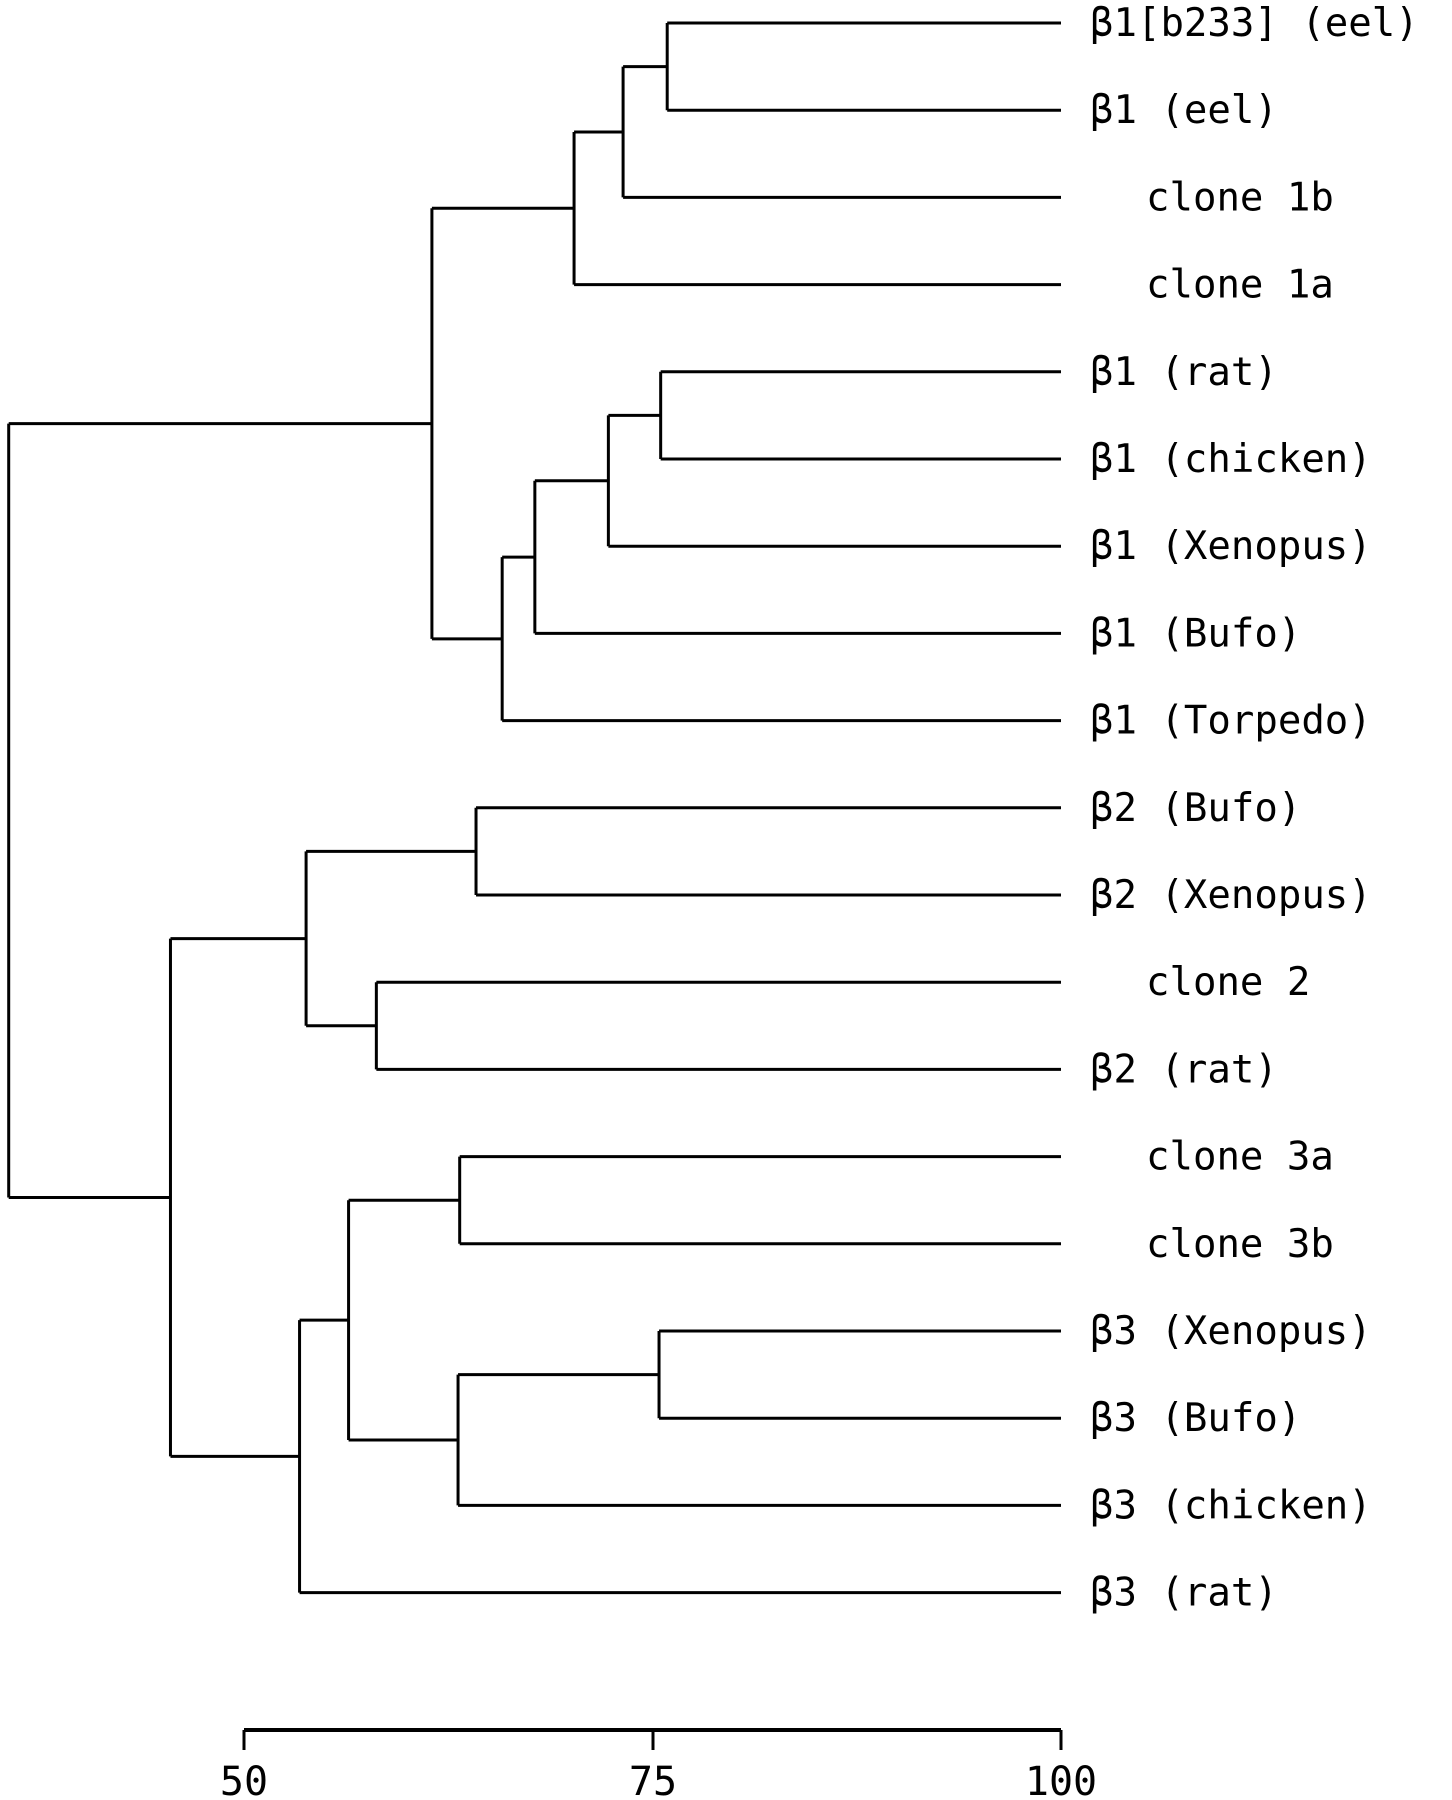 This screenshot has width=1452, height=1800. Describe the element at coordinates (1240, 285) in the screenshot. I see `leaf-label: clone 1a` at that location.